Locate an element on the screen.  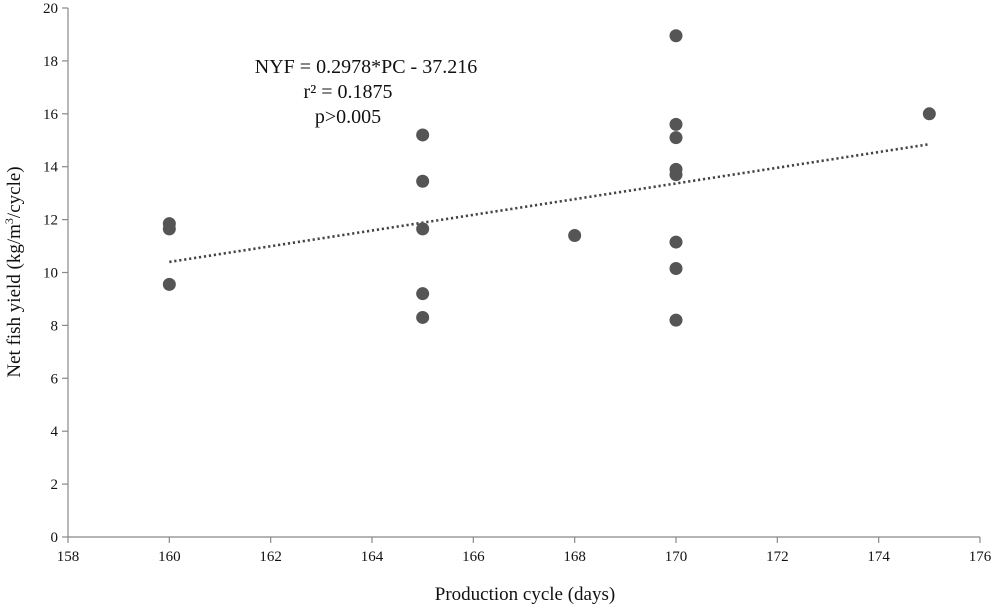
x-tick-label: 172 is located at coordinates (777, 557).